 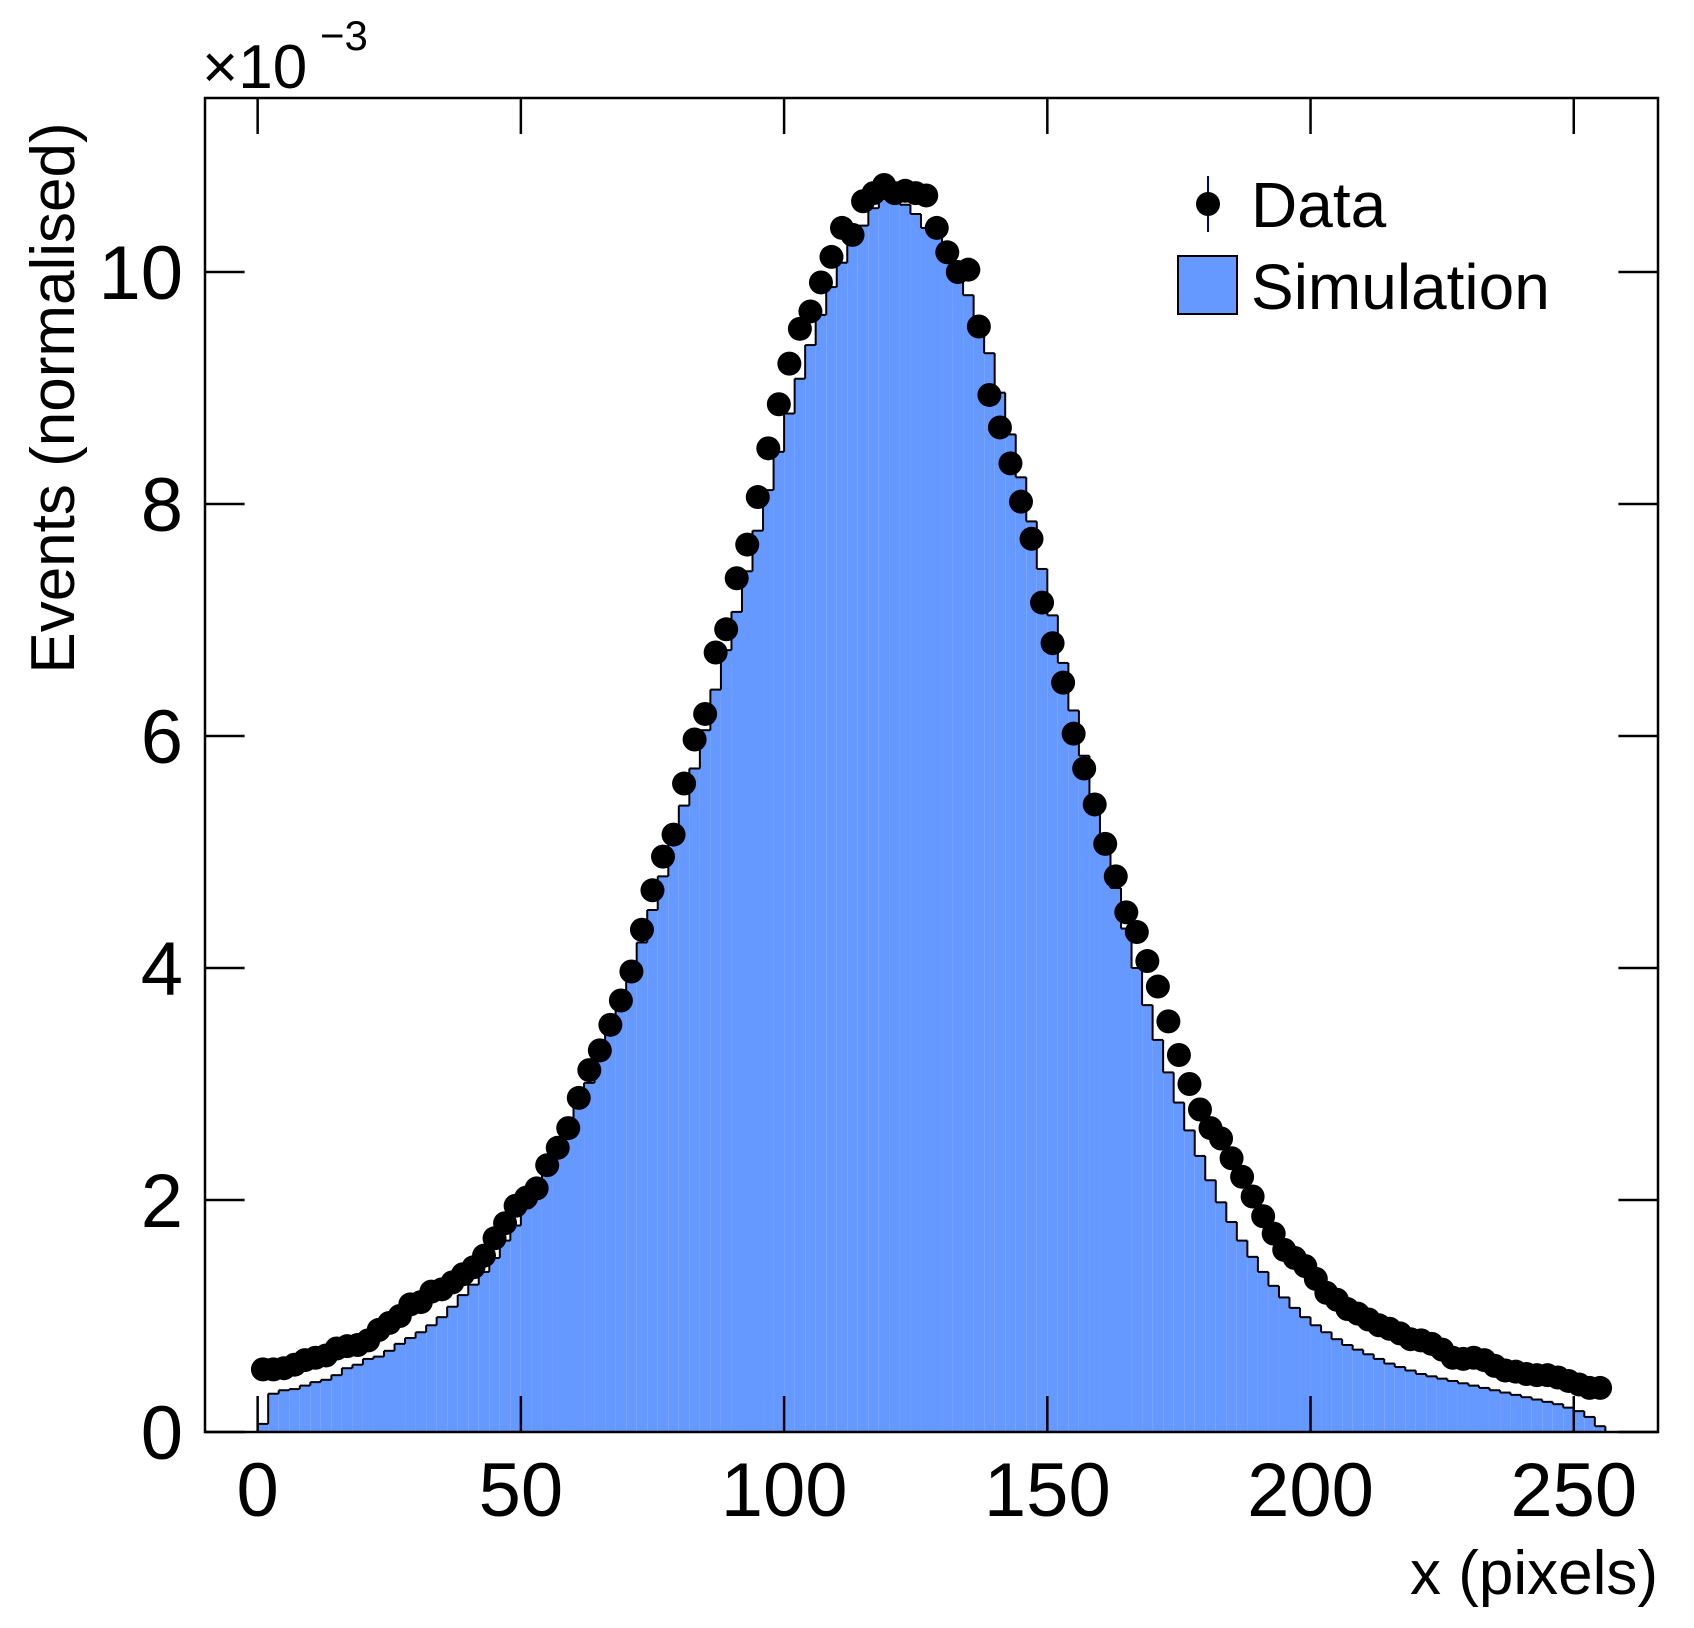 What do you see at coordinates (1400, 287) in the screenshot?
I see `legend-label: Simulation` at bounding box center [1400, 287].